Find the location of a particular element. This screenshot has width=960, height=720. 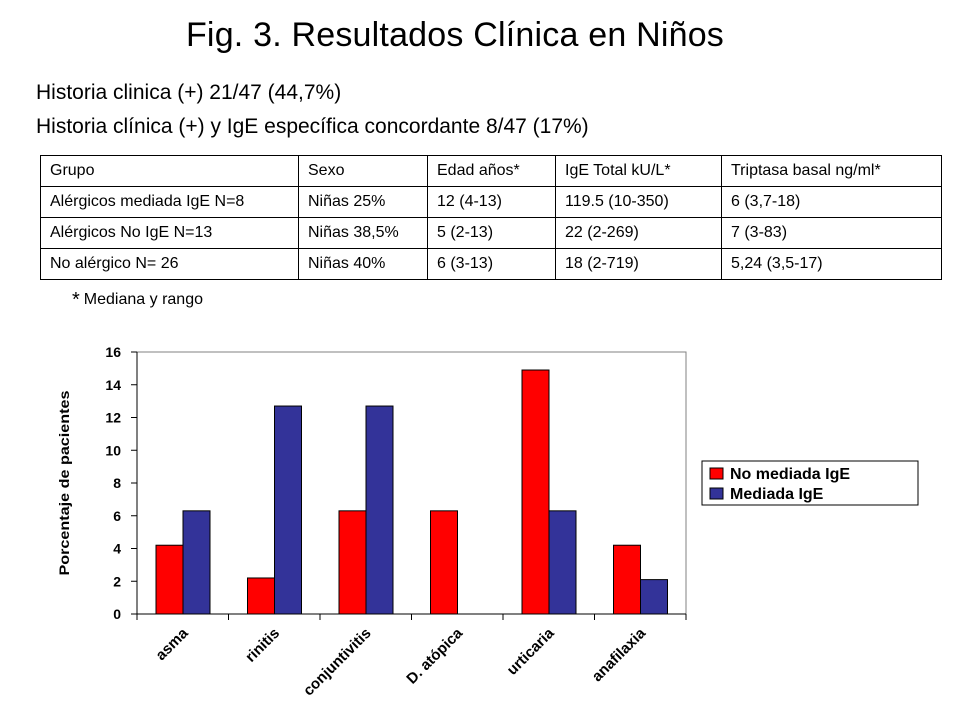

x-category-label: urticaria is located at coordinates (531, 651).